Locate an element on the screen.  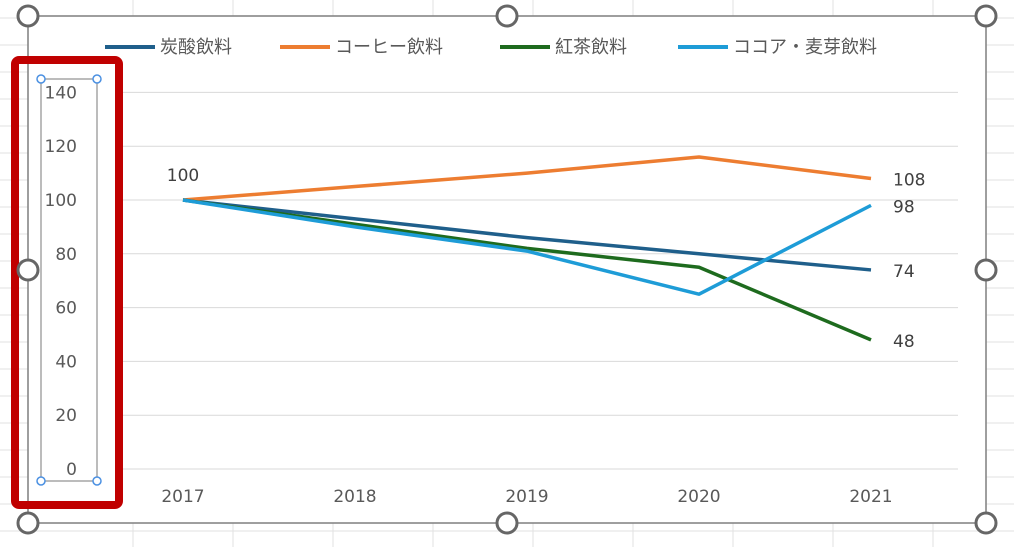
x-axis: 2017 2018 2019 2020 2021 is located at coordinates (526, 497).